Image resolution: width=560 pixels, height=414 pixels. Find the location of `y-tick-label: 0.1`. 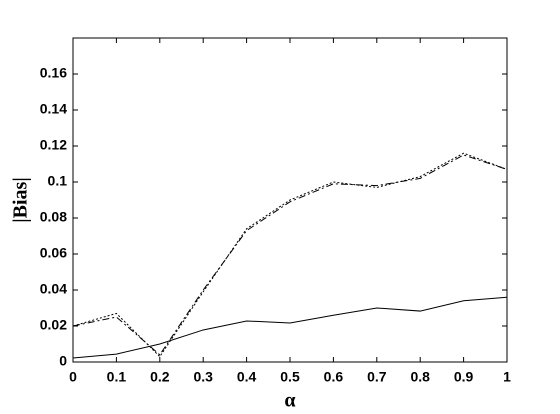

y-tick-label: 0.1 is located at coordinates (58, 181).